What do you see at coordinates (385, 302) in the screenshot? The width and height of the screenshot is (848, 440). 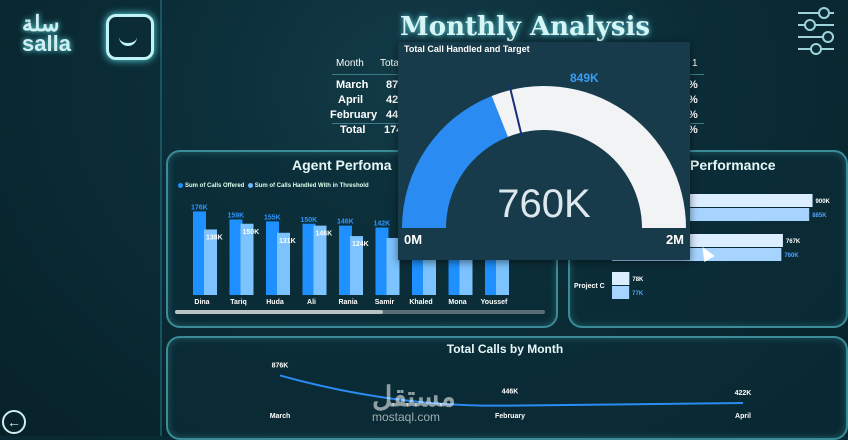 I see `agent-tick-label: Samir` at bounding box center [385, 302].